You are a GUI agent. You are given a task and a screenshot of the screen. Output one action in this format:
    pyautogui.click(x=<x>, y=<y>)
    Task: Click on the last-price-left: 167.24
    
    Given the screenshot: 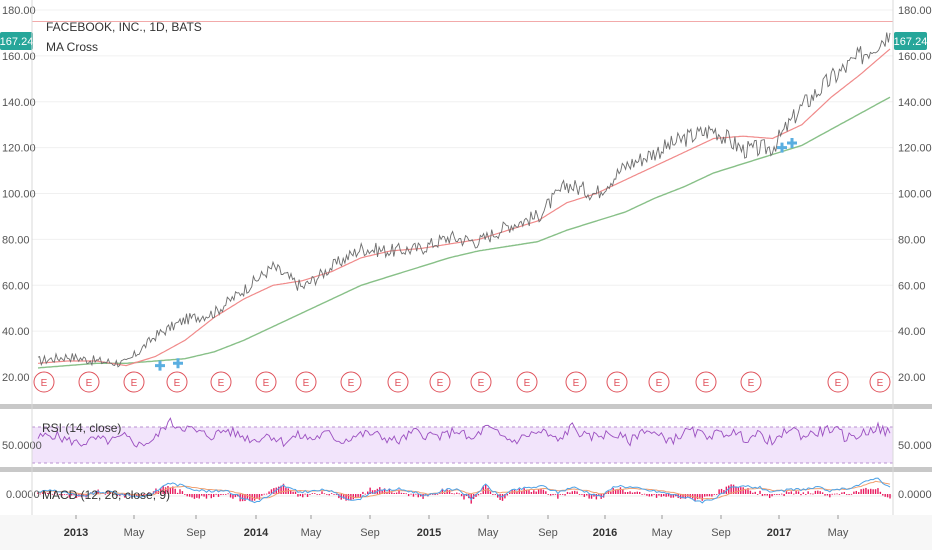 What is the action you would take?
    pyautogui.click(x=16, y=42)
    